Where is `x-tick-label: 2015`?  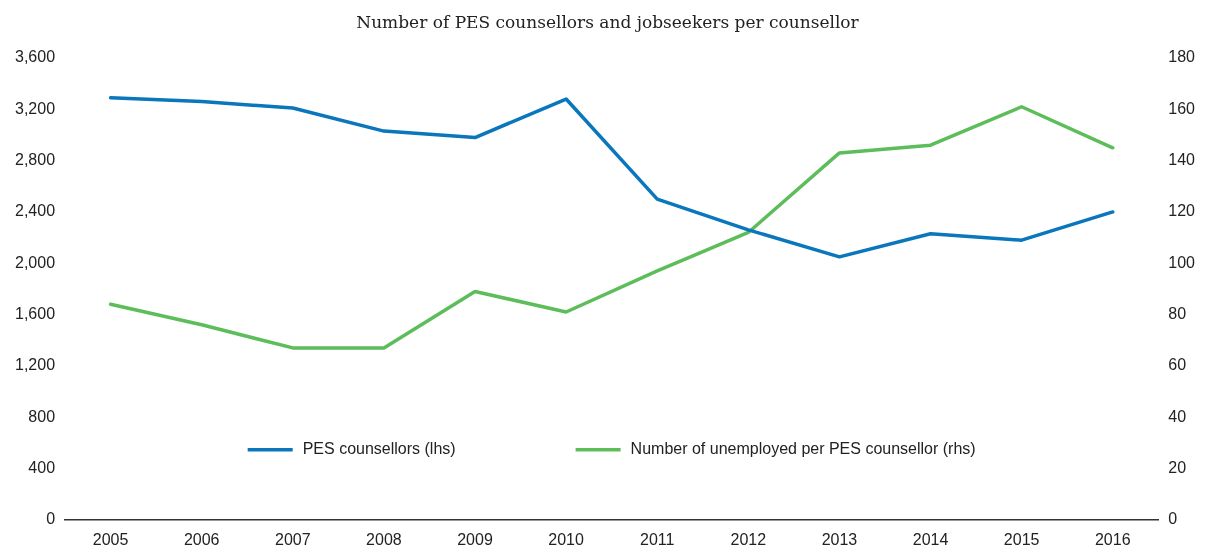 x-tick-label: 2015 is located at coordinates (1021, 539).